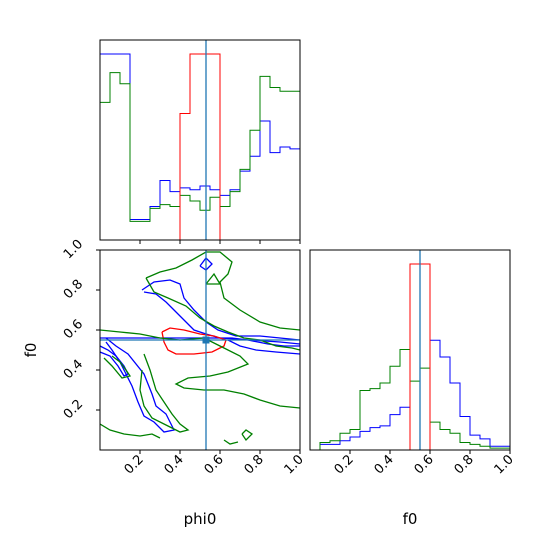  What do you see at coordinates (73, 369) in the screenshot?
I see `f0-y-tick-label: 0.4` at bounding box center [73, 369].